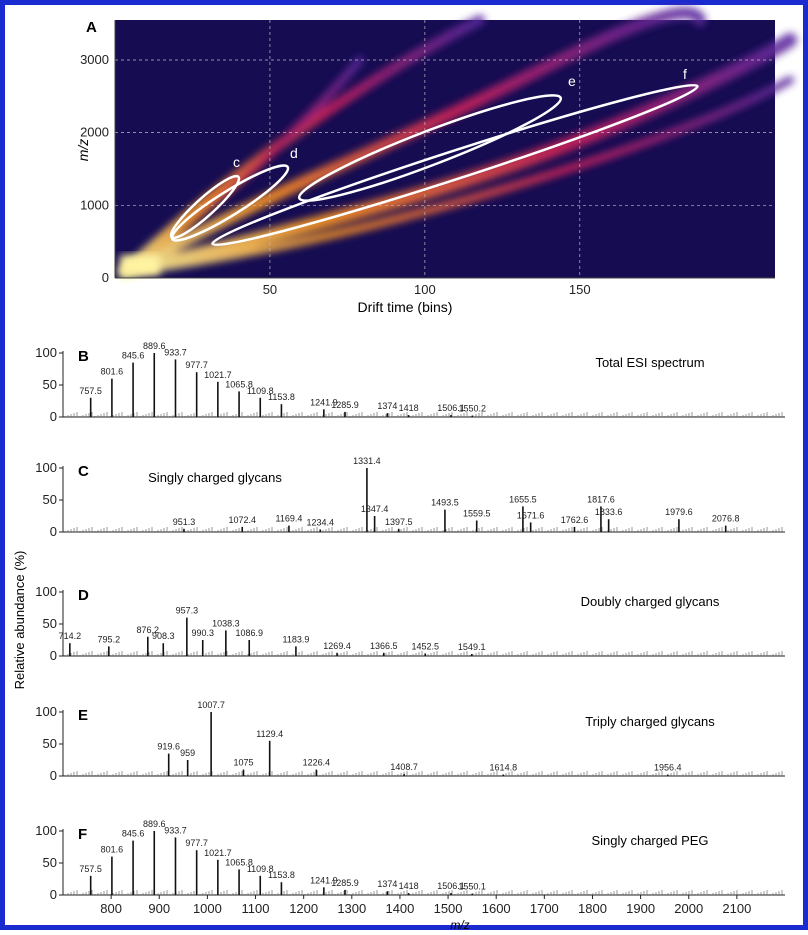  I want to click on peak-label: 1269.4, so click(337, 646).